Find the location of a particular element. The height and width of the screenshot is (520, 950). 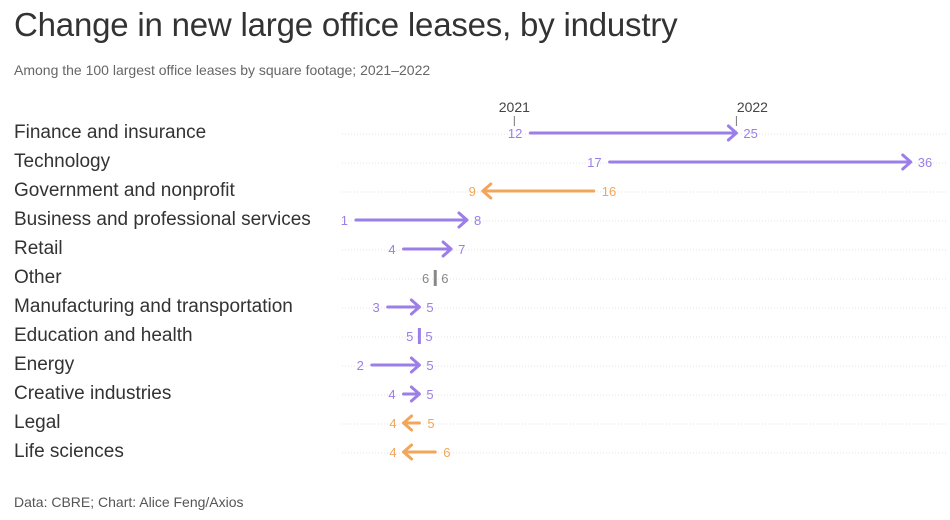

start-value-label: 12 is located at coordinates (515, 133).